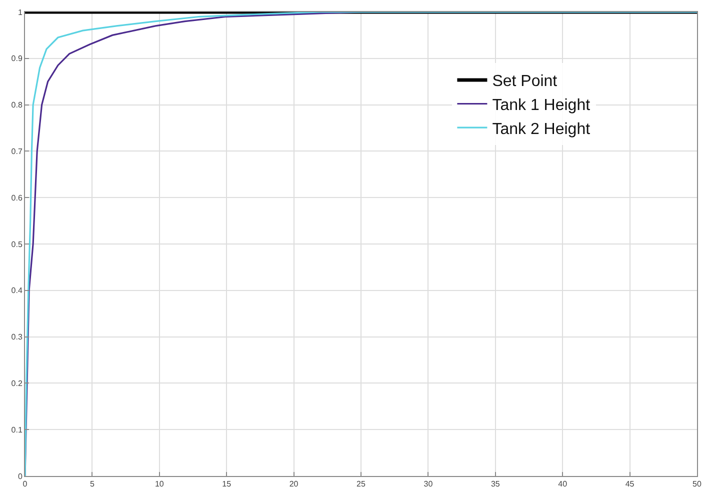 This screenshot has height=497, width=710. Describe the element at coordinates (17, 151) in the screenshot. I see `y-tick-label: 0.7` at that location.